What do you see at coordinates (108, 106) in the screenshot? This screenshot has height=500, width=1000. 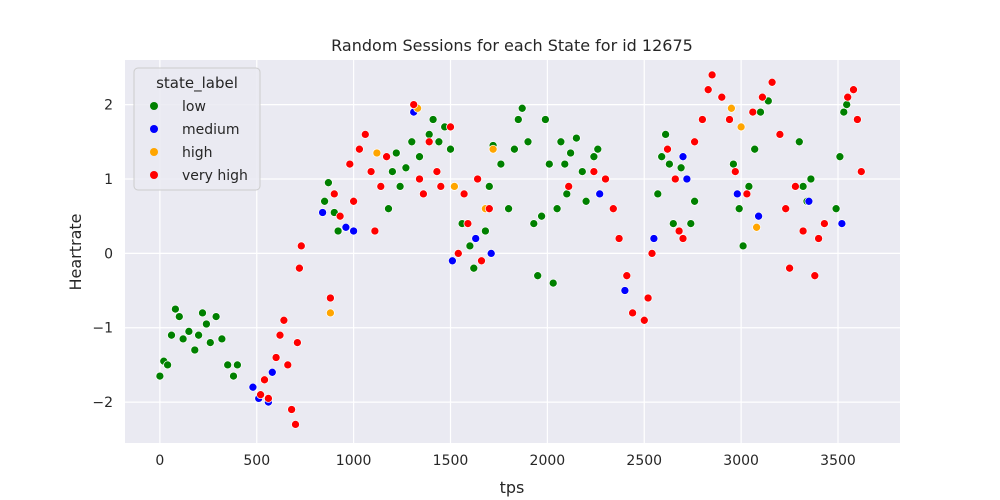 I see `y-tick-label: 2` at bounding box center [108, 106].